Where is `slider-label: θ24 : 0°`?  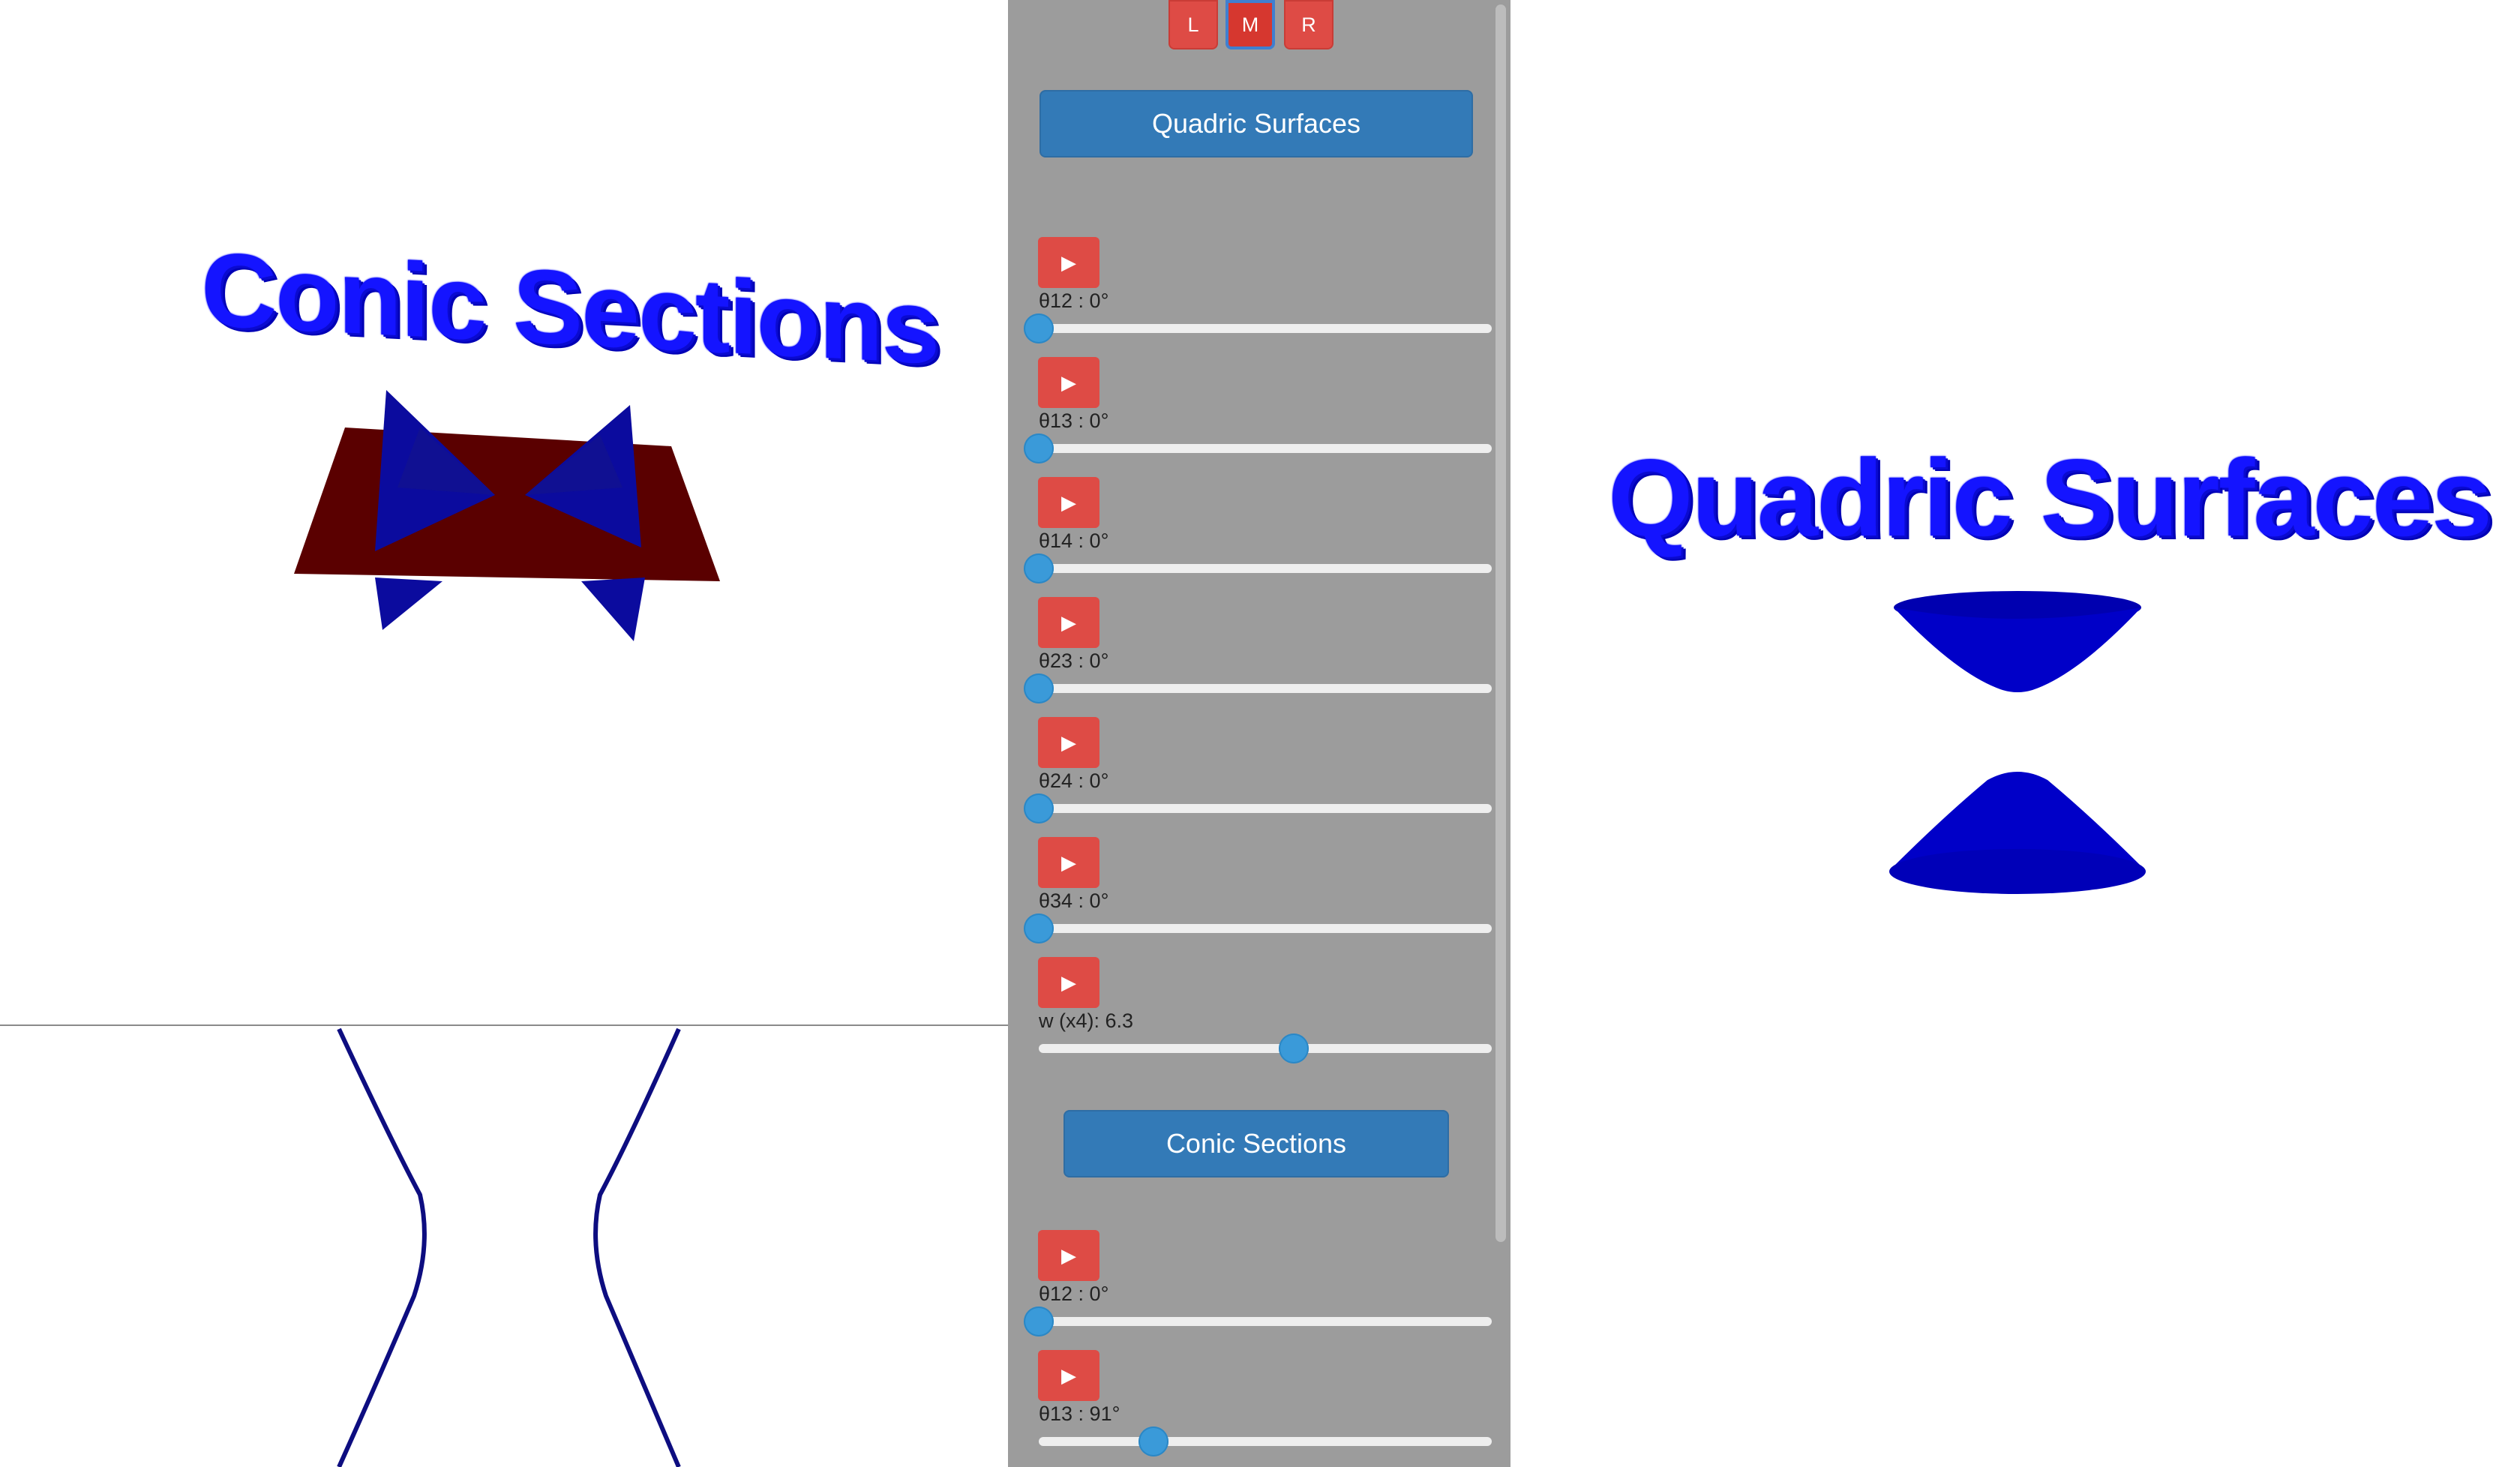 slider-label: θ24 : 0° is located at coordinates (1074, 781).